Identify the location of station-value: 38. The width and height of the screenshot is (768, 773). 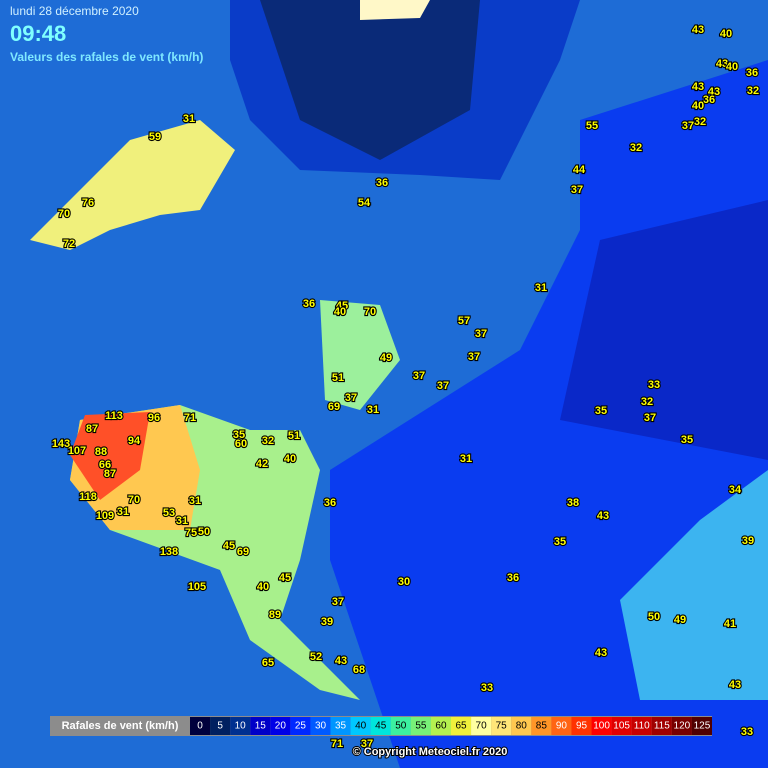
(573, 503).